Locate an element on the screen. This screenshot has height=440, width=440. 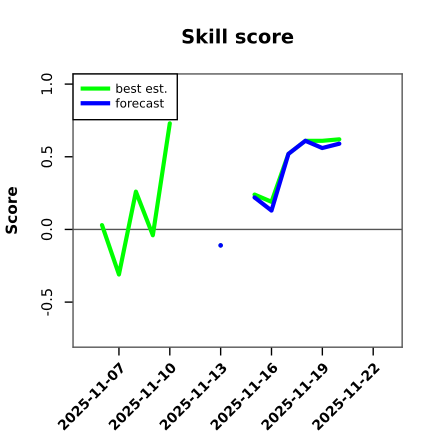
y-tick-label: 0.5 is located at coordinates (46, 157).